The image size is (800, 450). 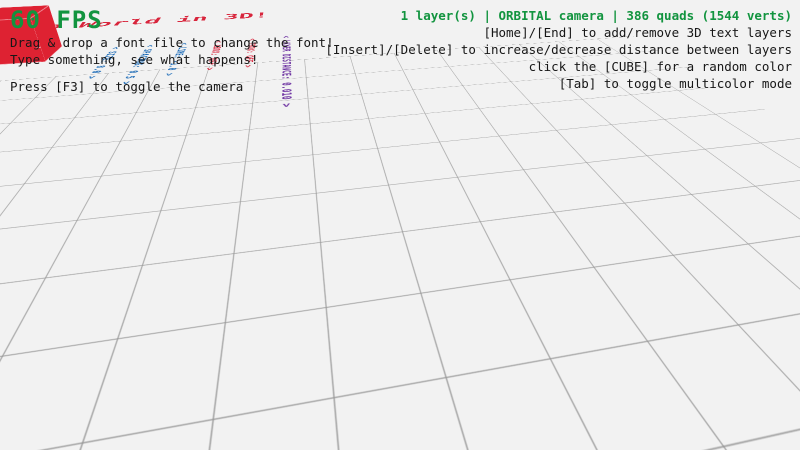 What do you see at coordinates (287, 71) in the screenshot?
I see `param-layer-distance: < LAYER DISTANCE: 0.010 >` at bounding box center [287, 71].